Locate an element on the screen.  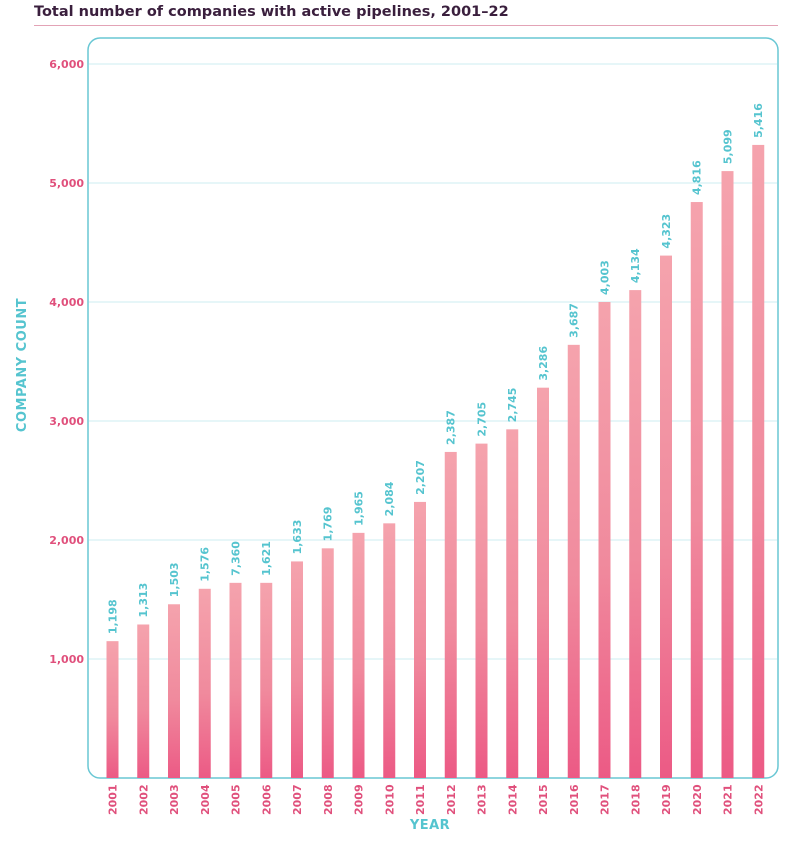
x-tick-label: 2006 is located at coordinates (266, 799).